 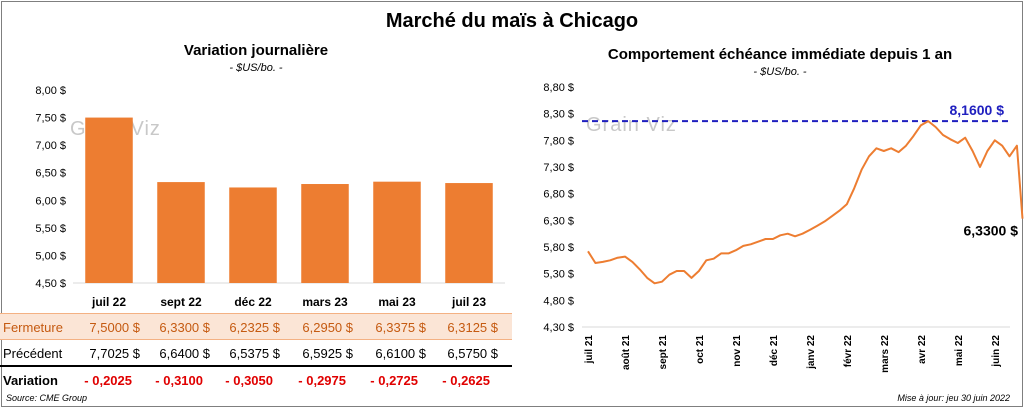 What do you see at coordinates (991, 231) in the screenshot?
I see `last-value-label: 6,3300 $` at bounding box center [991, 231].